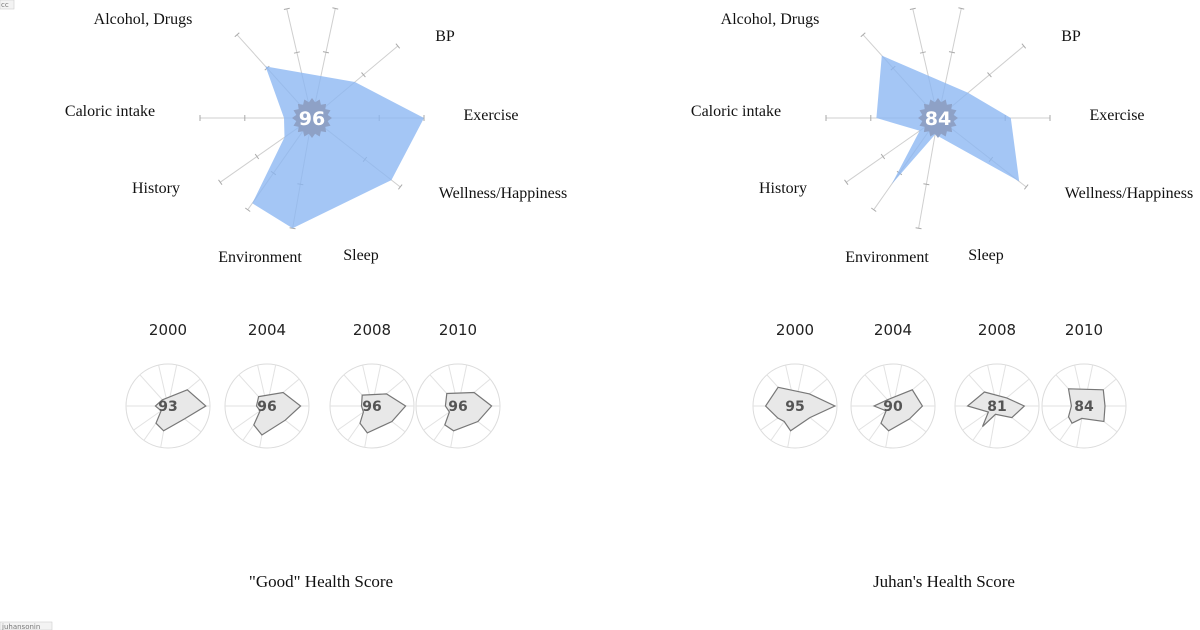 The height and width of the screenshot is (630, 1200). Describe the element at coordinates (996, 407) in the screenshot. I see `mini-score: 81` at that location.